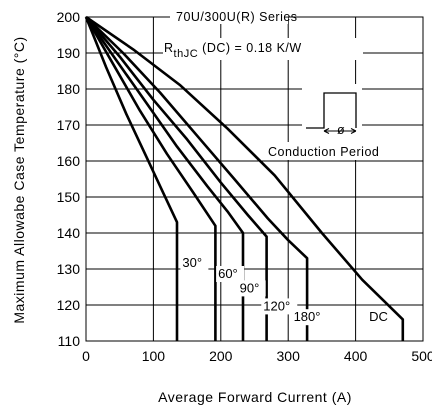 This screenshot has height=412, width=432. I want to click on series-label-bg-120-deg, so click(279, 306).